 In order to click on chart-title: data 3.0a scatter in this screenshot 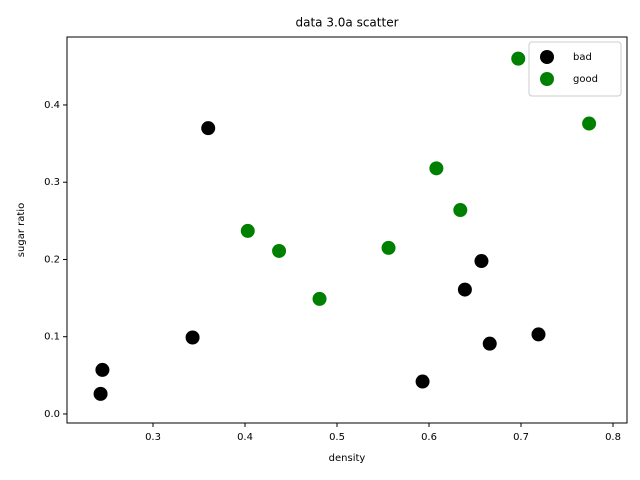, I will do `click(346, 23)`.